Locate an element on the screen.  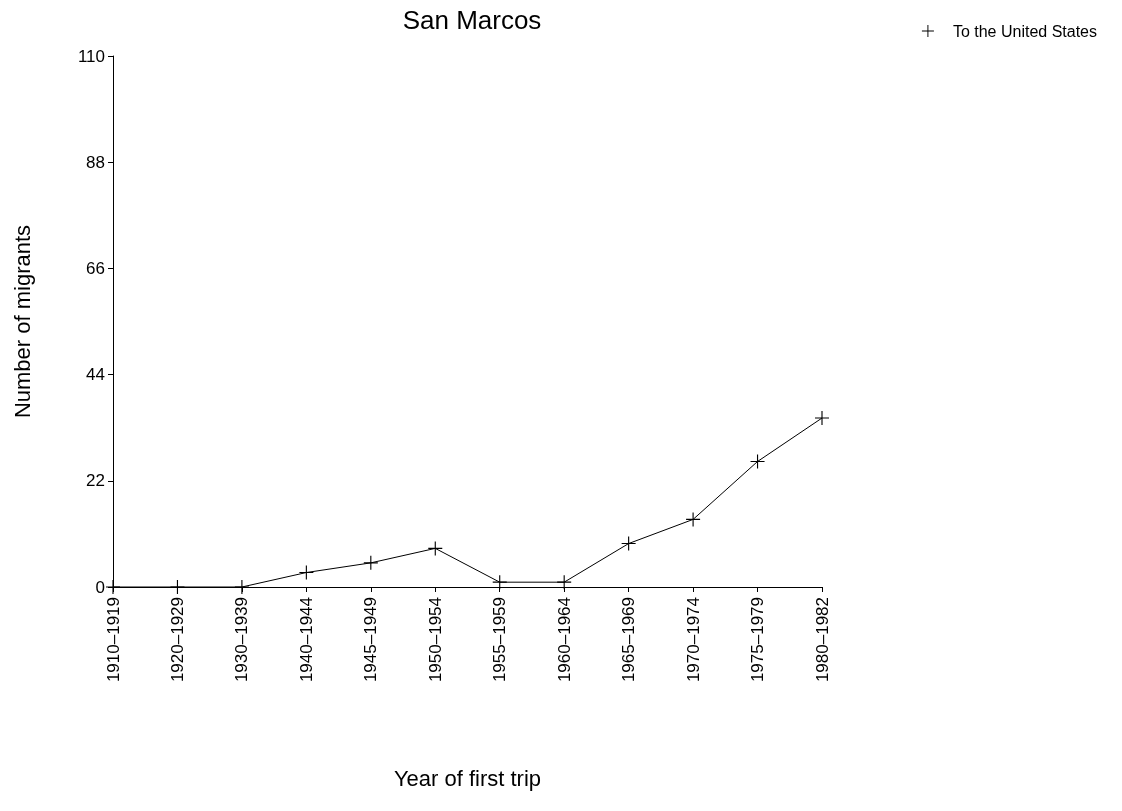
x-tick-label: 1960–1964 is located at coordinates (564, 640).